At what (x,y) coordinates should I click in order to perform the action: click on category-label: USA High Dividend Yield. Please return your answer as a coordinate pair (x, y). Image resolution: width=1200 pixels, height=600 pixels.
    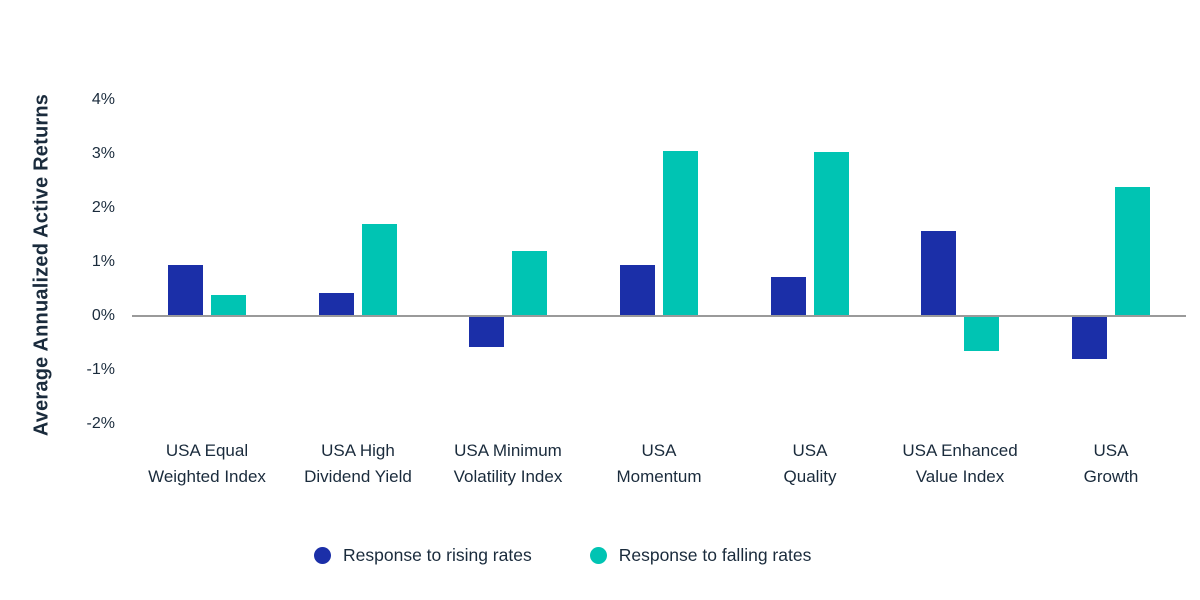
    Looking at the image, I should click on (358, 463).